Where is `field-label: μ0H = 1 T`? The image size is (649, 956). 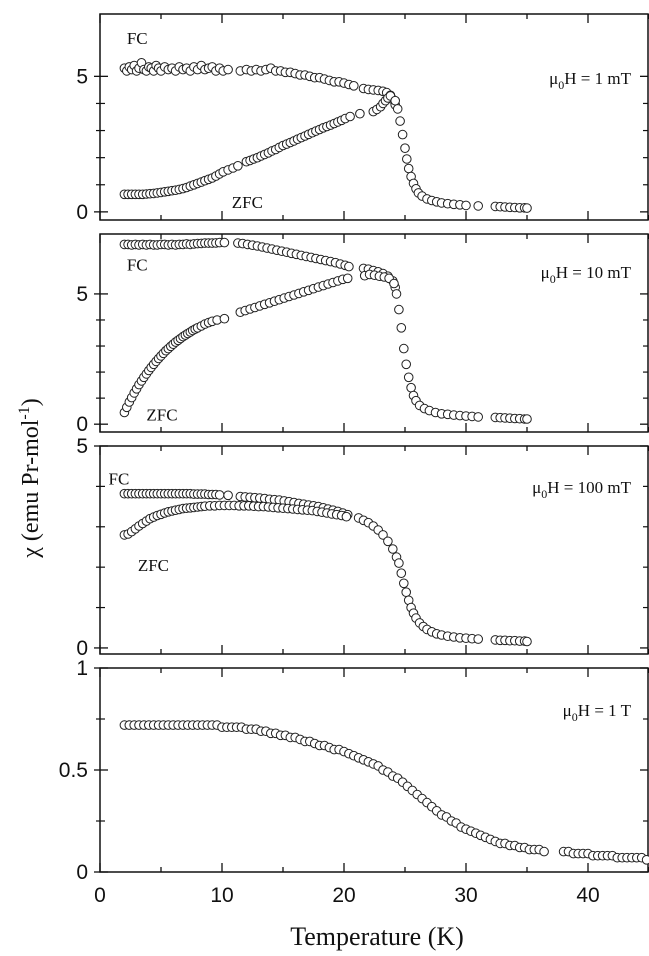 field-label: μ0H = 1 T is located at coordinates (597, 712).